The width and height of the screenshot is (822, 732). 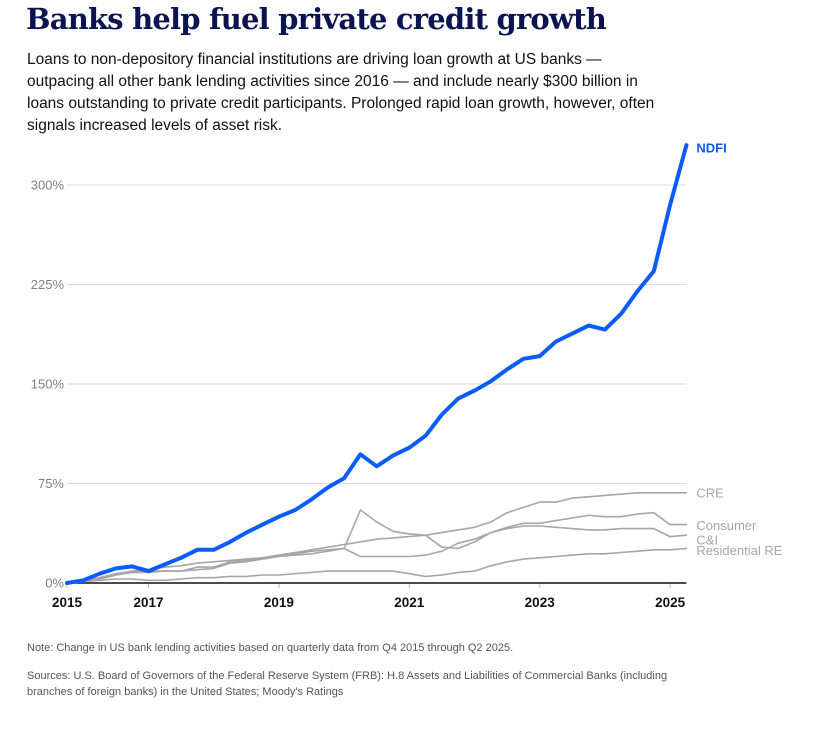 What do you see at coordinates (148, 602) in the screenshot?
I see `x-tick-label: 2017` at bounding box center [148, 602].